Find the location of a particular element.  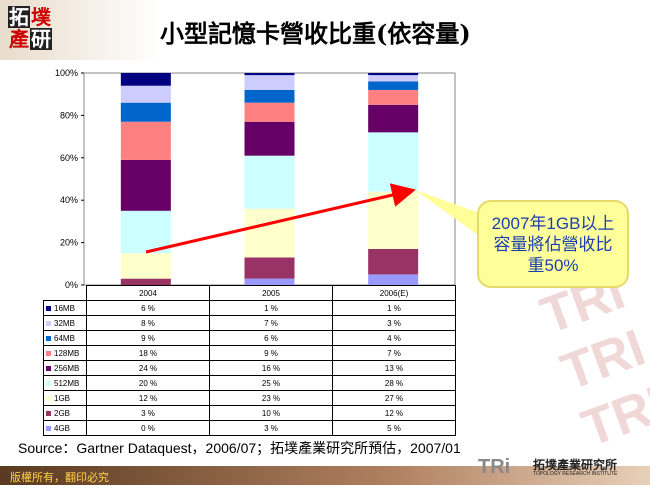

logo-char: 產 is located at coordinates (19, 39).